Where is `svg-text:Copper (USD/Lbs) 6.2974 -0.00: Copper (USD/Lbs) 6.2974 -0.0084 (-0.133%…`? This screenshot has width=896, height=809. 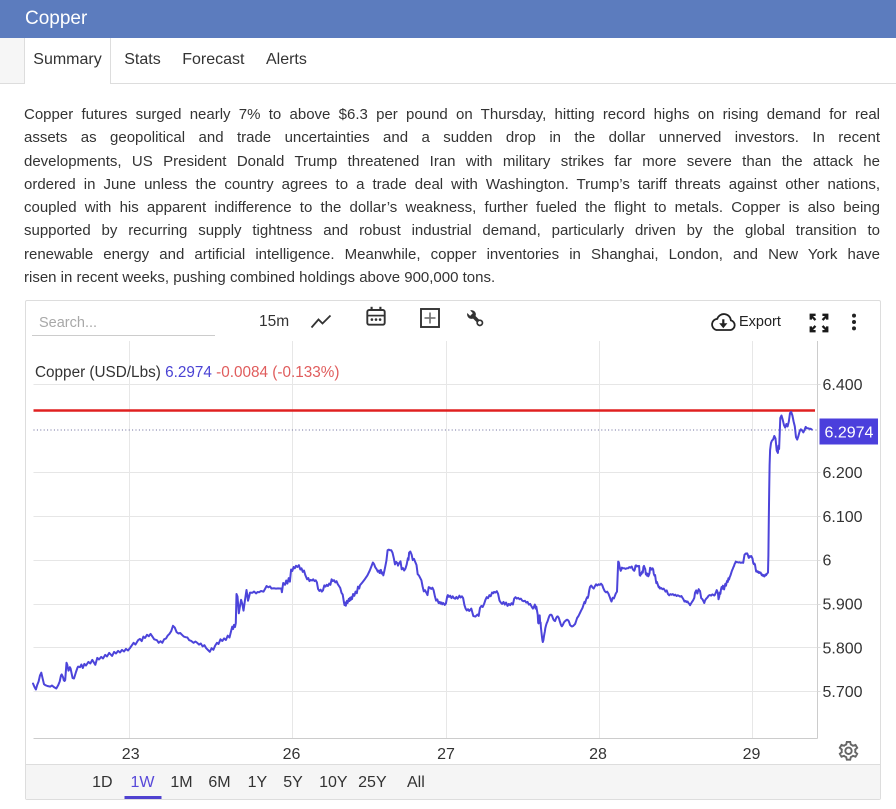 svg-text:Copper (USD/Lbs) 6.2974 -0.00: Copper (USD/Lbs) 6.2974 -0.0084 (-0.133%… is located at coordinates (187, 372).